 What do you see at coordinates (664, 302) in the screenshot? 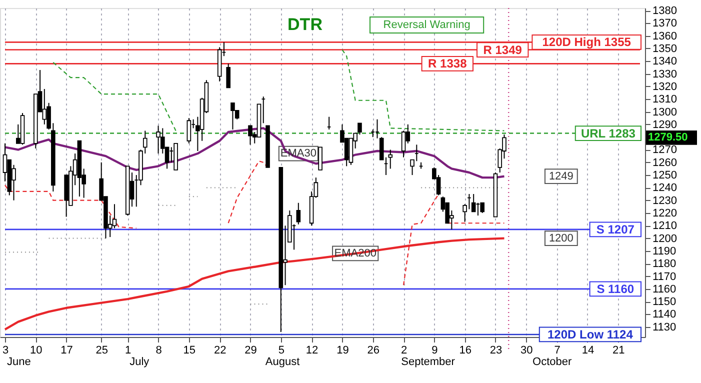
I see `y-tick-label: 1150` at bounding box center [664, 302].